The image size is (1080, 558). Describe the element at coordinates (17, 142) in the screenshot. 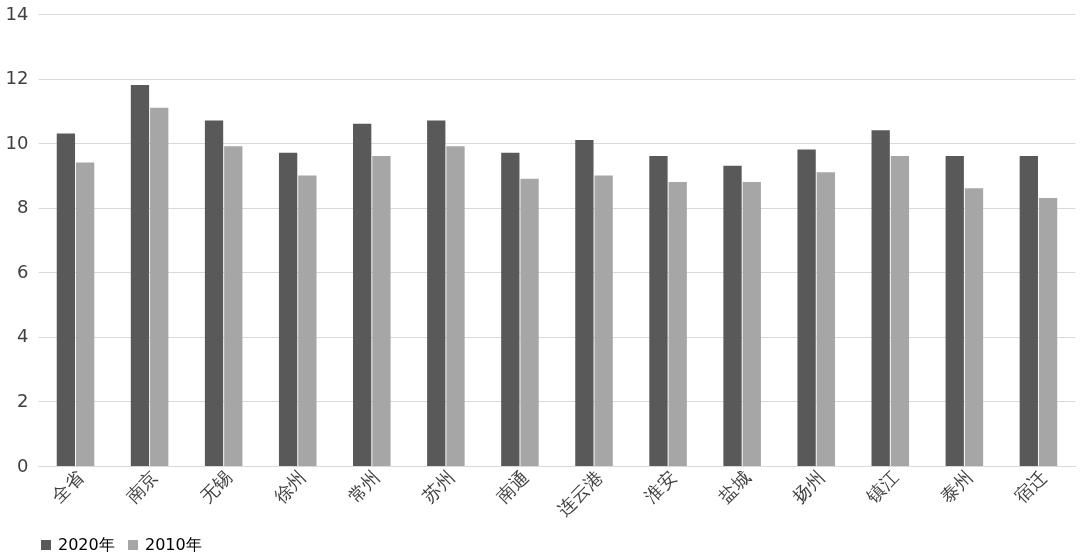

I see `y-tick-label: 10` at that location.